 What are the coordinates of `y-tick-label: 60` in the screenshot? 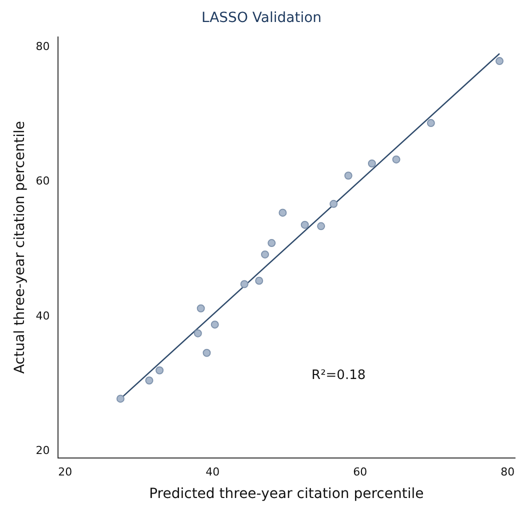 It's located at (43, 181).